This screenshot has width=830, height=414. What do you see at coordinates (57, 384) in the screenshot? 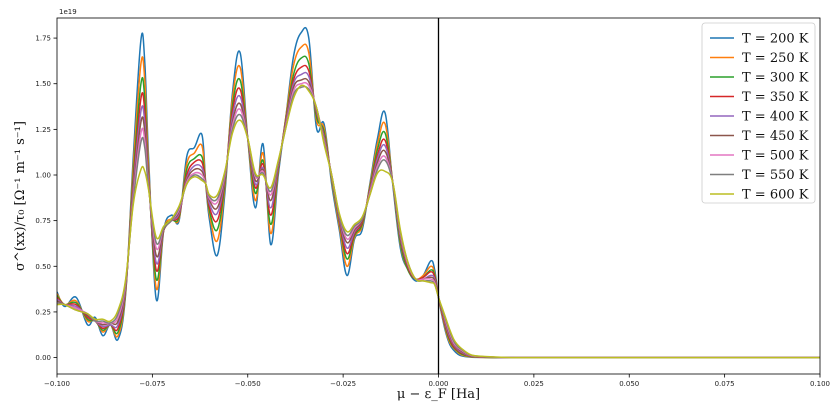
I see `x-tick-label: −0.100` at bounding box center [57, 384].